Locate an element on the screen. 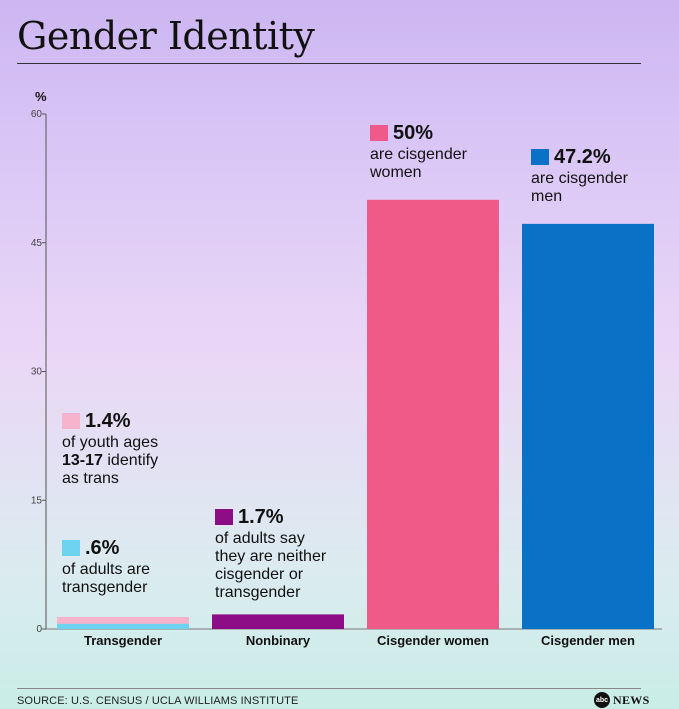 The width and height of the screenshot is (679, 709). y-tick-label: 60 is located at coordinates (37, 114).